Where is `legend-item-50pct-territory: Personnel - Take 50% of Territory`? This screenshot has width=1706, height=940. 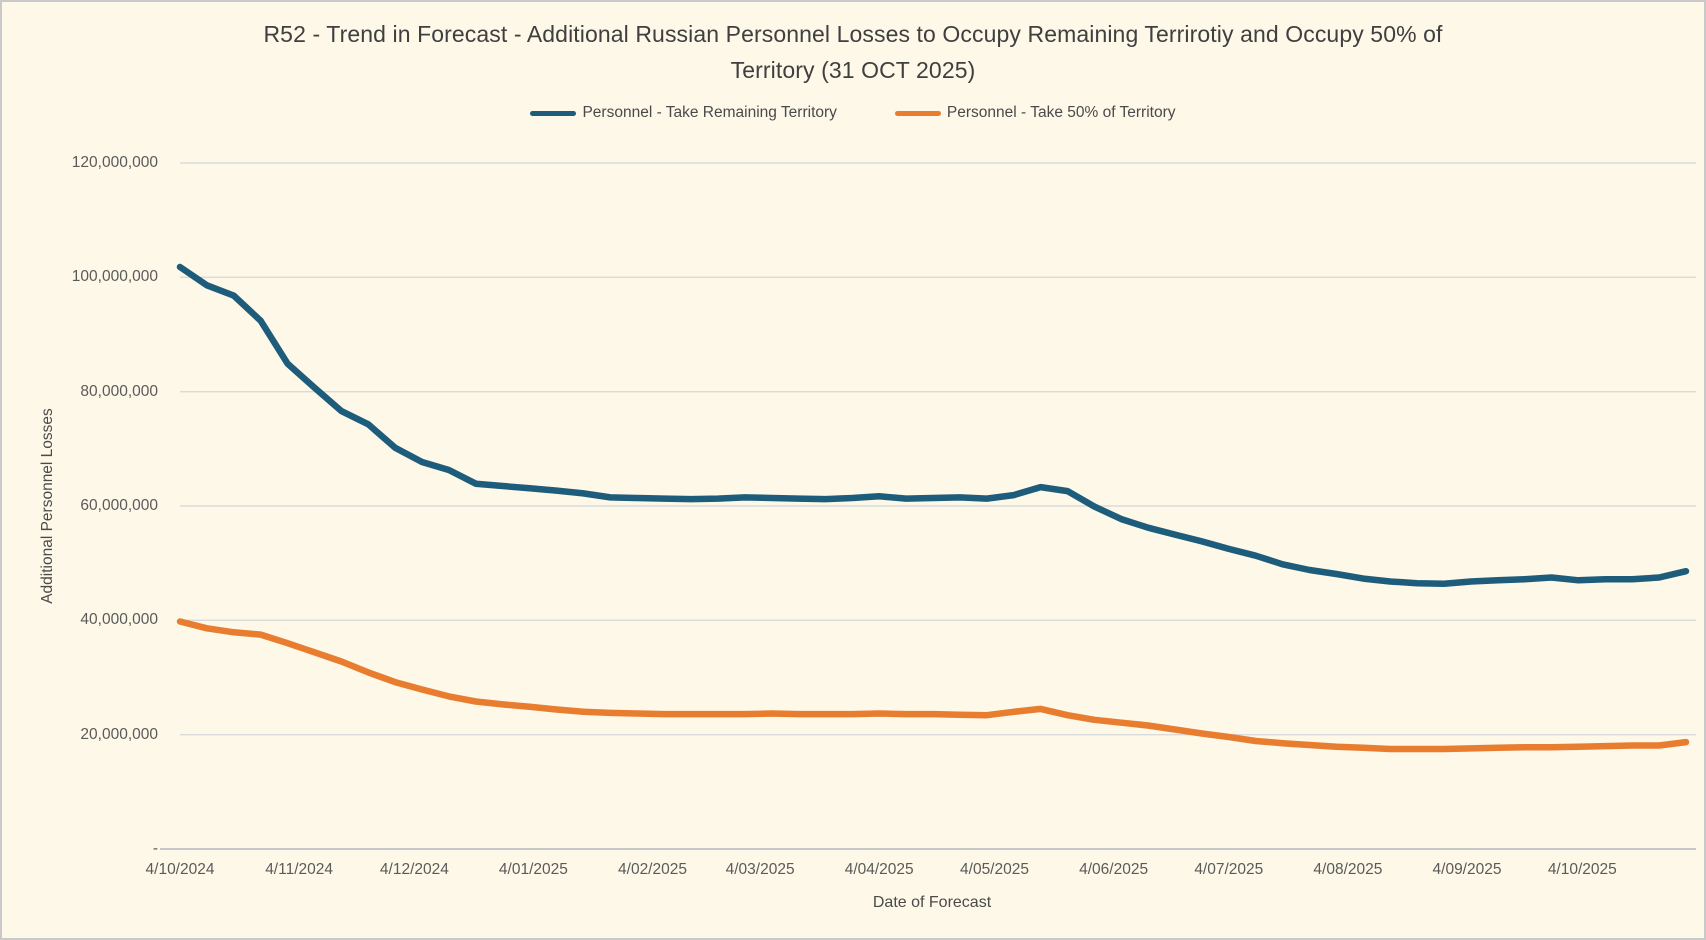 legend-item-50pct-territory: Personnel - Take 50% of Territory is located at coordinates (1035, 113).